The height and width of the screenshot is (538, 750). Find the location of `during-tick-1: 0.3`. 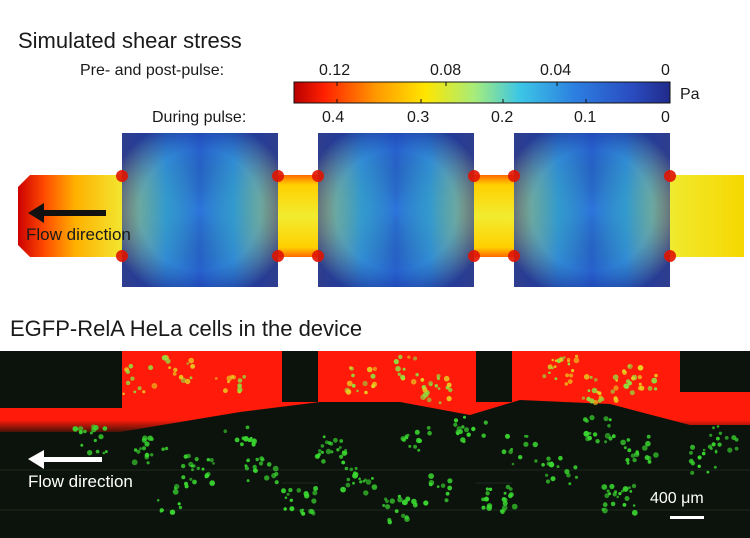

during-tick-1: 0.3 is located at coordinates (418, 117).